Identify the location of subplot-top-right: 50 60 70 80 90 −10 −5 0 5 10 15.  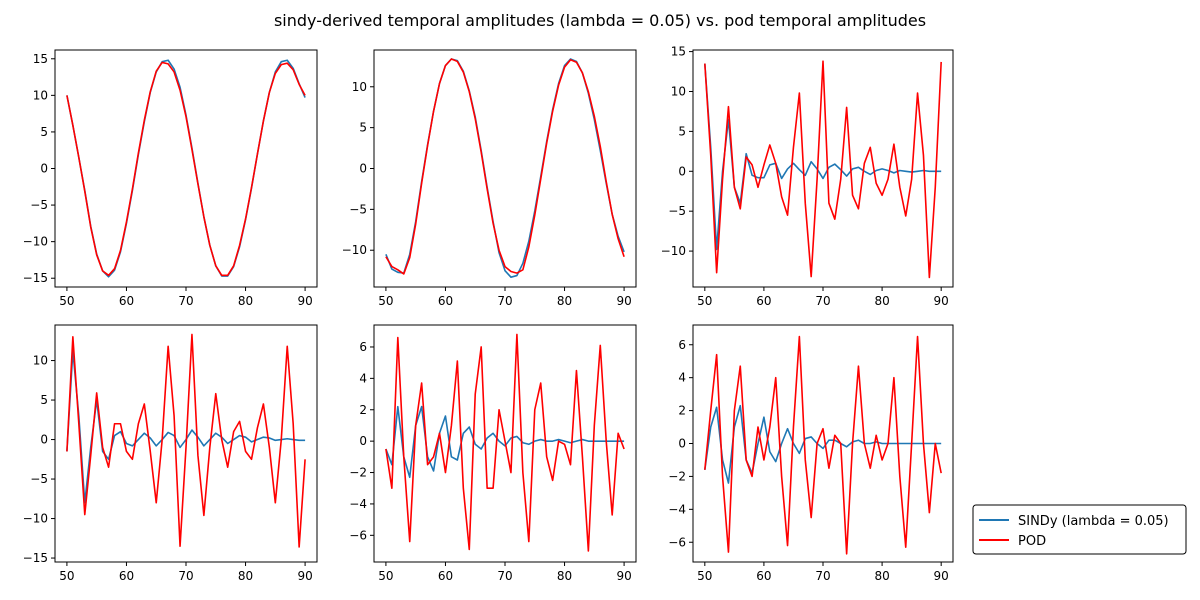
(807, 176).